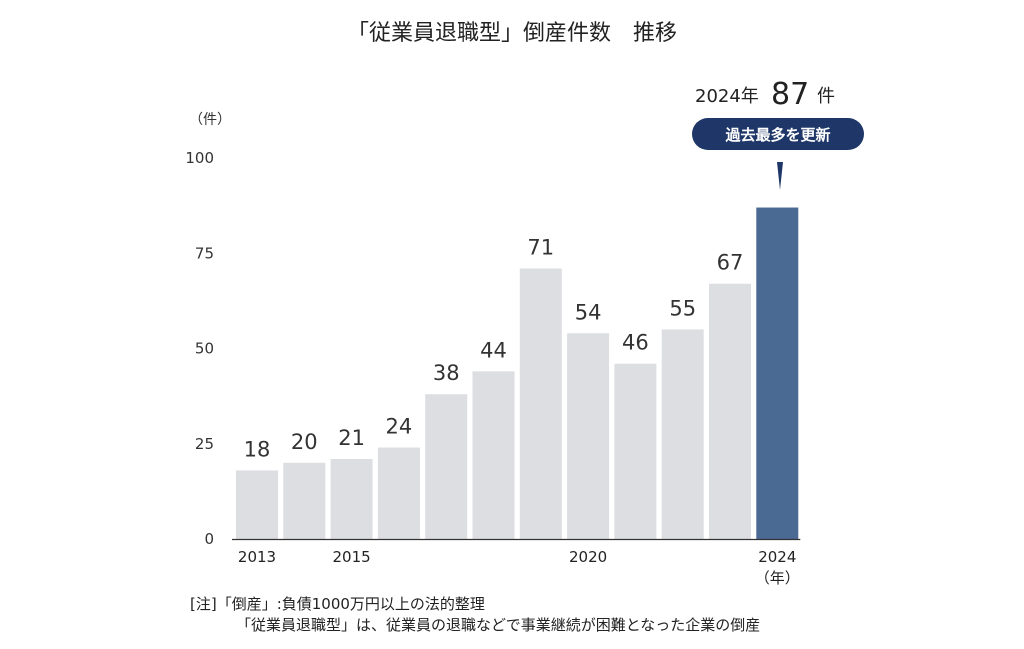  Describe the element at coordinates (727, 96) in the screenshot. I see `callout-year: 2024年` at that location.